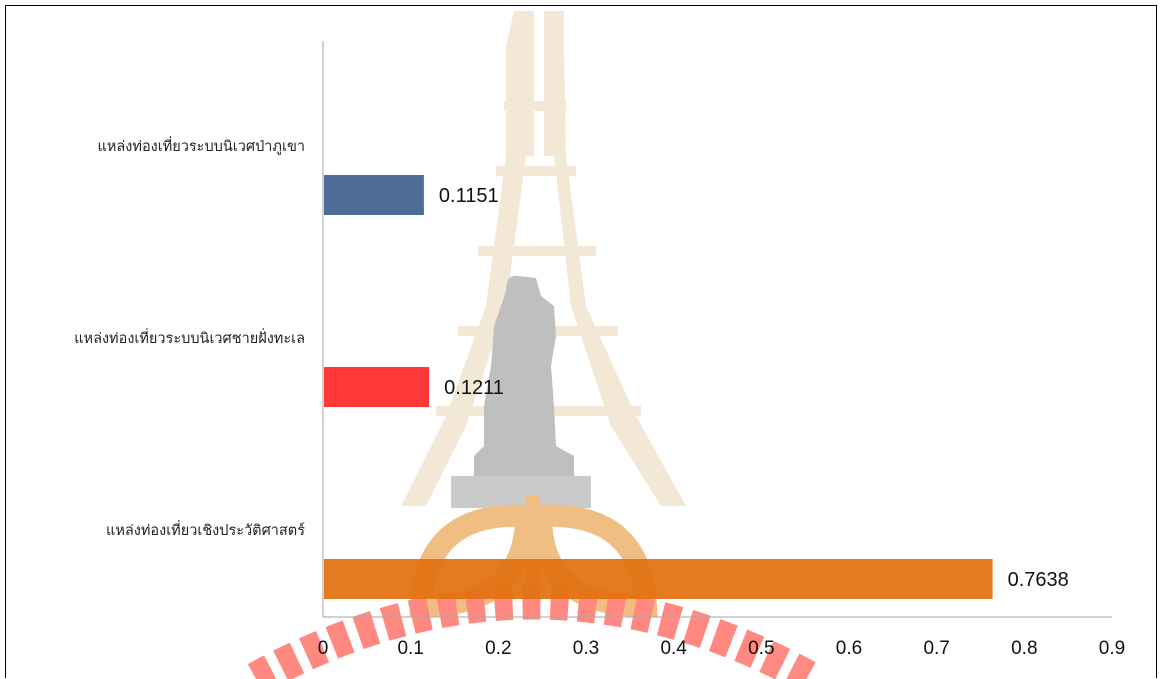  I want to click on category-label-2: แหล่งท่องเที่ยวเชิงประวัติศาสตร์, so click(205, 529).